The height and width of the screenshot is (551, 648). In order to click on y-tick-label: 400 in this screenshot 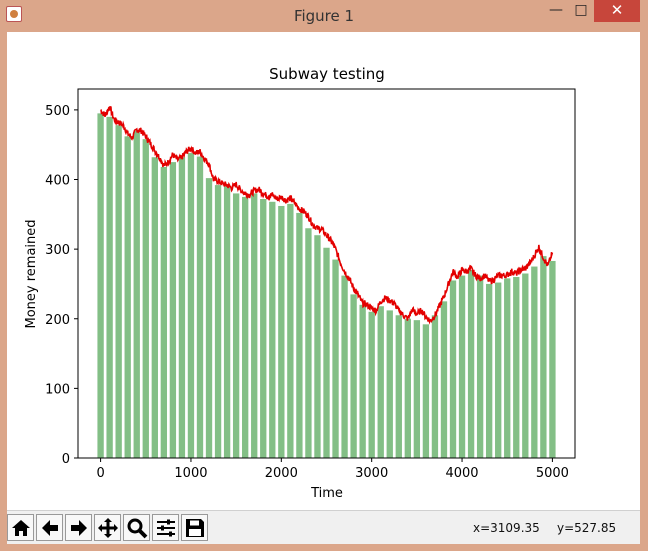, I will do `click(57, 181)`.